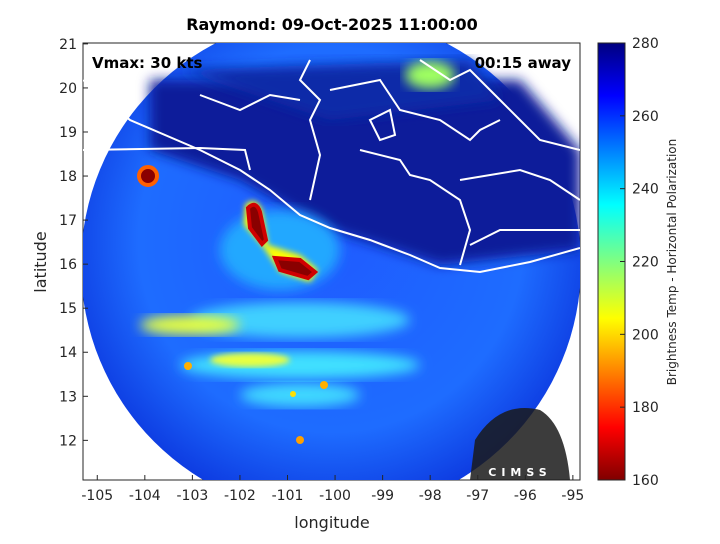 The width and height of the screenshot is (720, 544). What do you see at coordinates (523, 63) in the screenshot?
I see `time-away-label: 00:15 away` at bounding box center [523, 63].